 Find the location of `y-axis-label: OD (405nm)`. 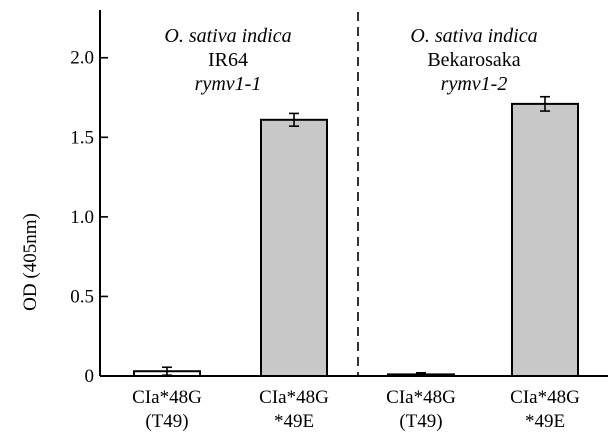

y-axis-label: OD (405nm) is located at coordinates (30, 262).